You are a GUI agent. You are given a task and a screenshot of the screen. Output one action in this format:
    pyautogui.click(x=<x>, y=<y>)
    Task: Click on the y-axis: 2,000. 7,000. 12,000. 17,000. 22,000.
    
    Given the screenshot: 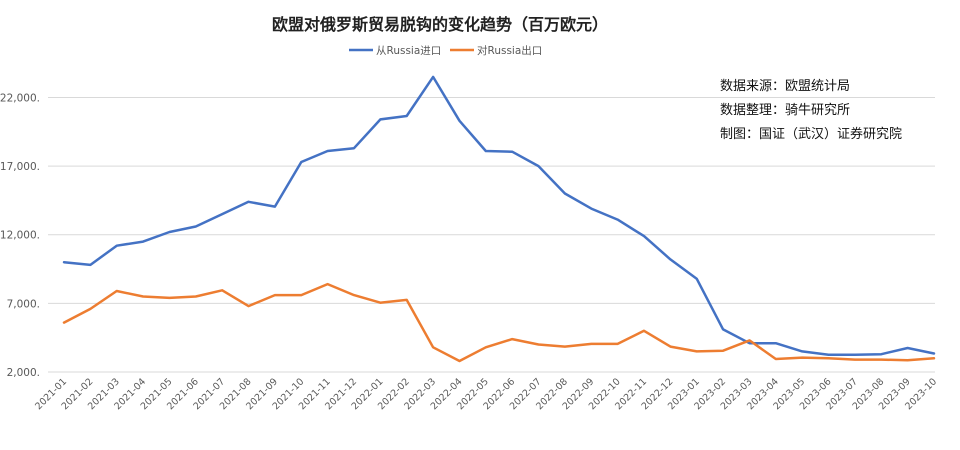 What is the action you would take?
    pyautogui.click(x=20, y=235)
    